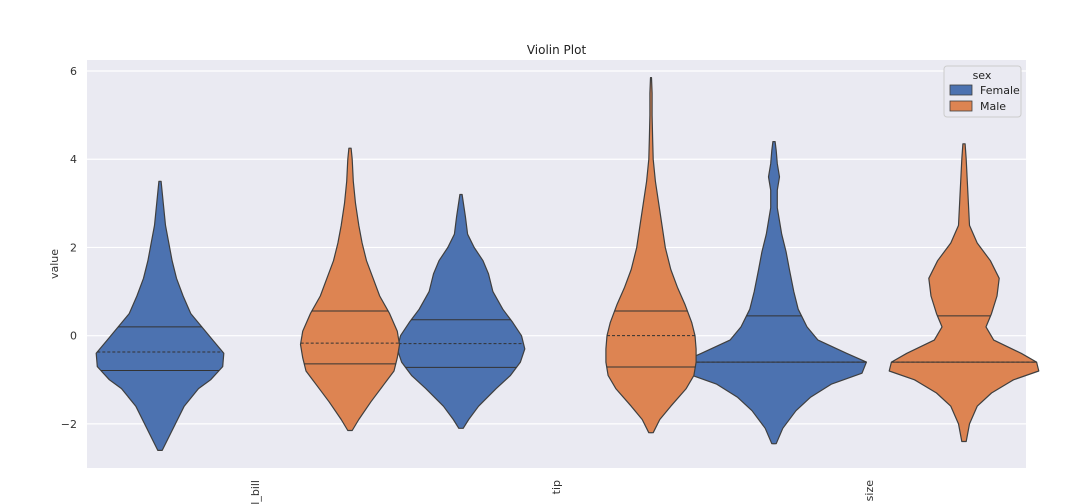 The image size is (1080, 504). What do you see at coordinates (1000, 90) in the screenshot?
I see `legend-label-female: Female` at bounding box center [1000, 90].